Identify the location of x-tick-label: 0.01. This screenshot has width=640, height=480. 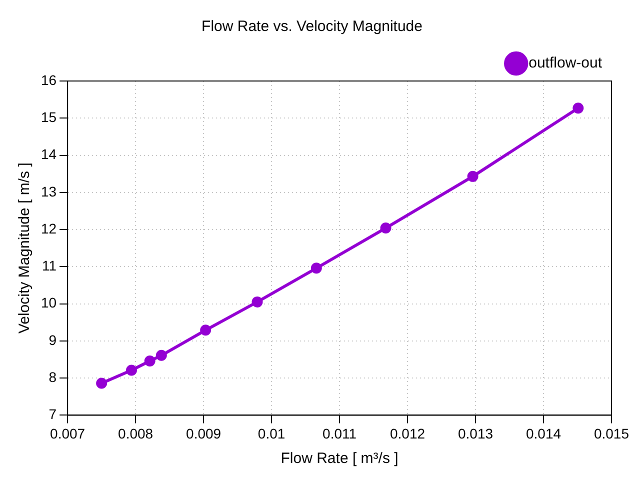
(272, 433).